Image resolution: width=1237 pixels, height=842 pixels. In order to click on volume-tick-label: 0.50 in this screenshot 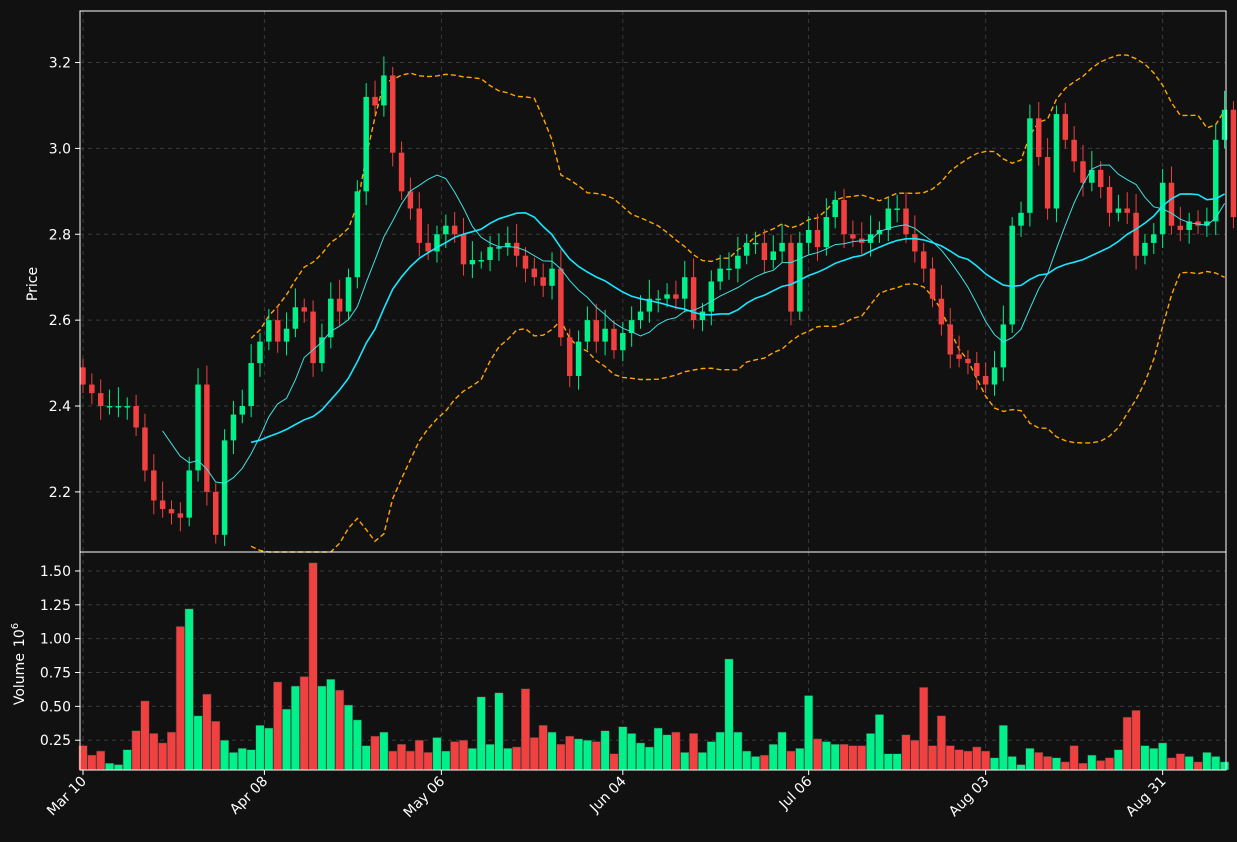, I will do `click(55, 707)`.